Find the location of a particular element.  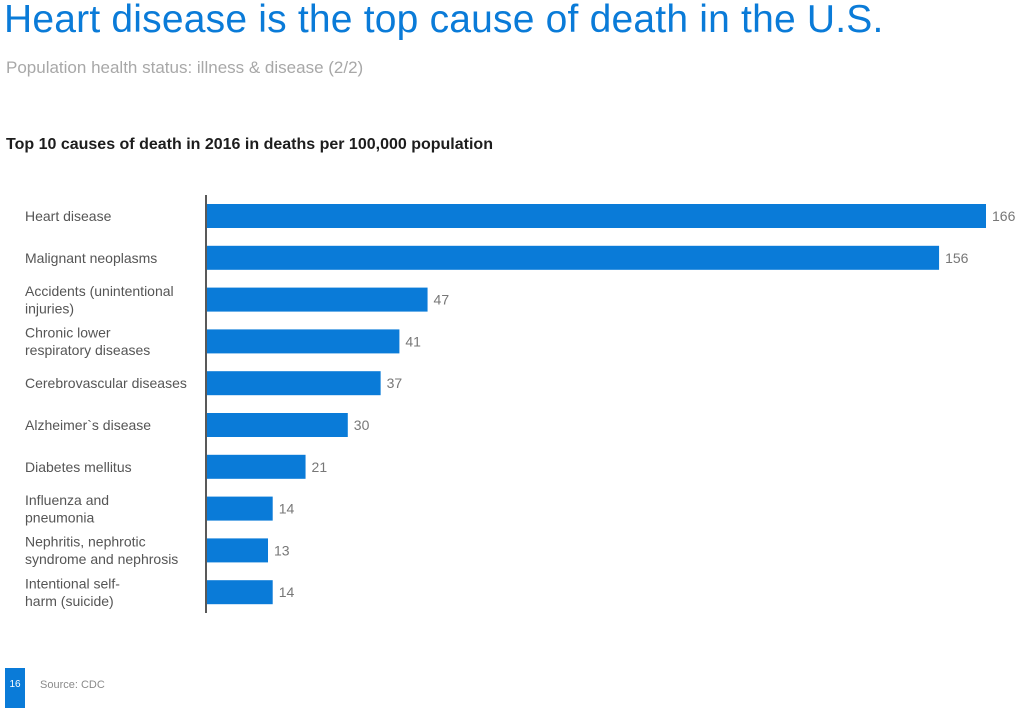

value-label-7: 14 is located at coordinates (287, 509).